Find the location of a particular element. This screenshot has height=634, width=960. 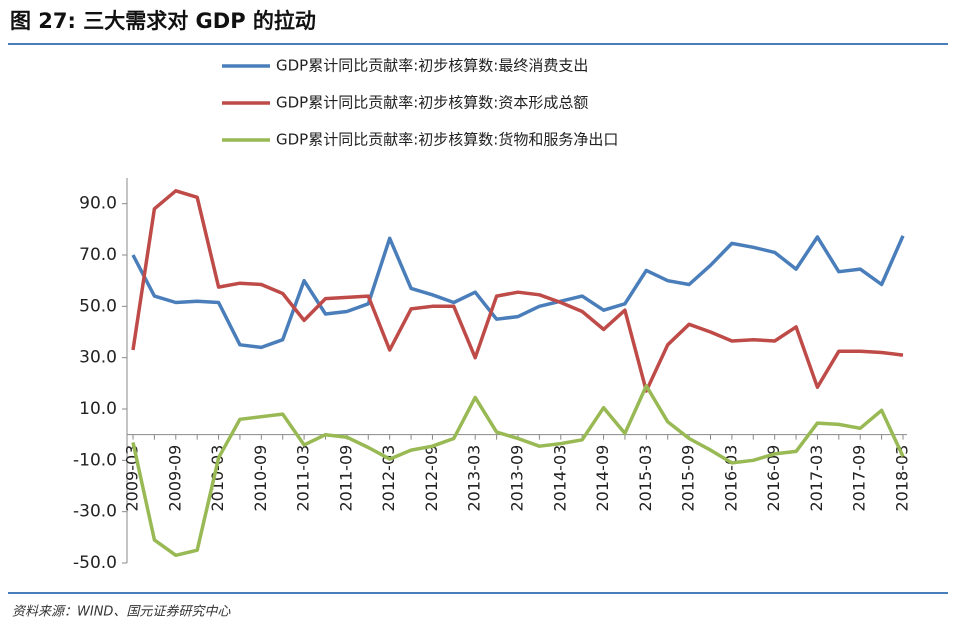

y-tick-label: 70.0 is located at coordinates (98, 255).